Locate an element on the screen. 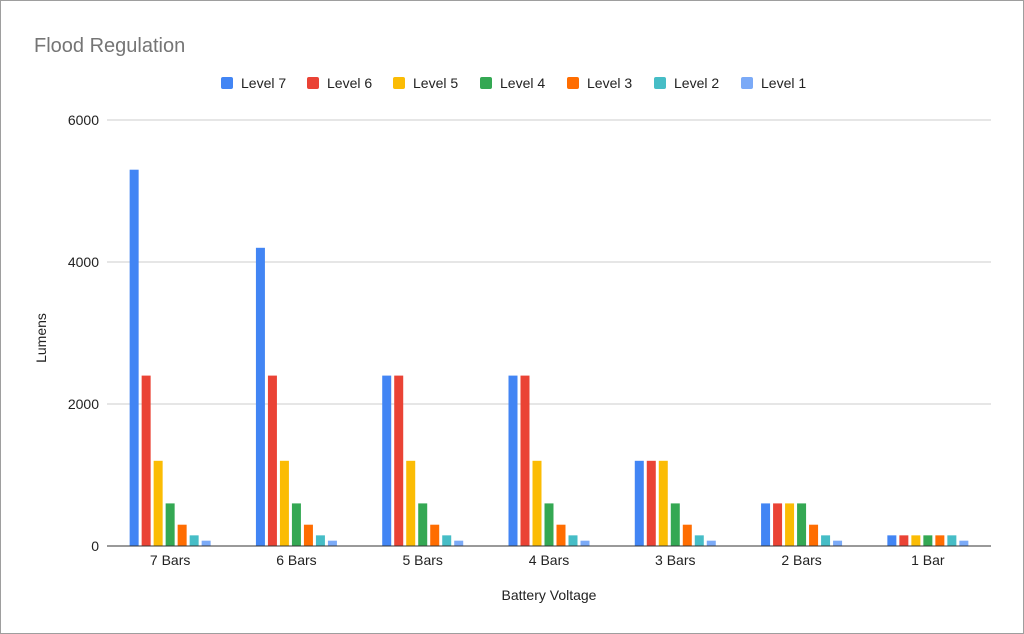  y-axis-title: Lumens is located at coordinates (41, 338).